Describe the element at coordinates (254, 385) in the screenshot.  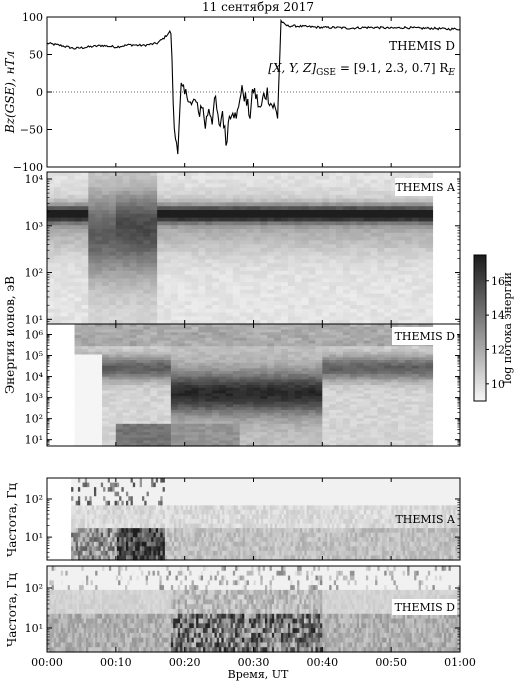
I see `panel-c-spectrogram` at that location.